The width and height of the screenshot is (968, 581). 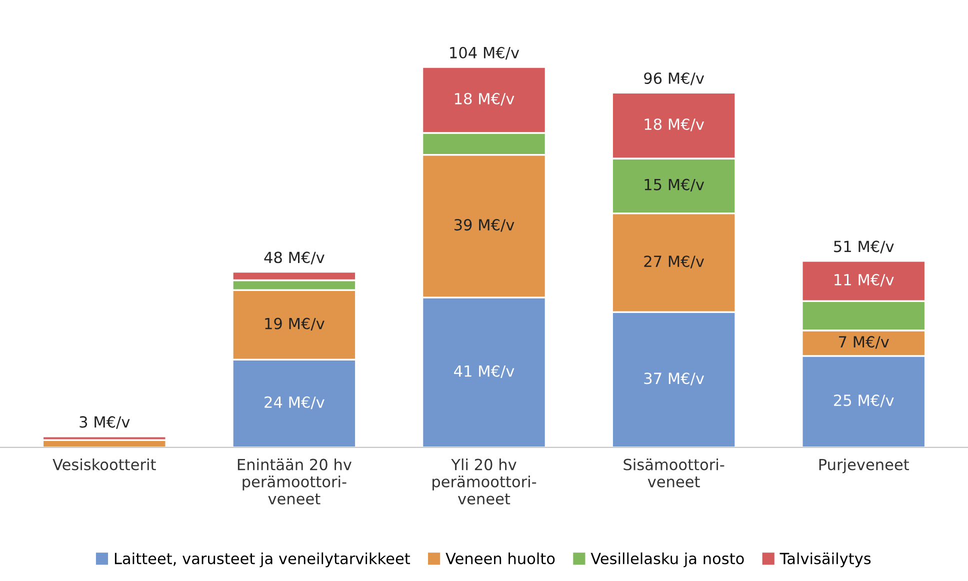 I want to click on data-label: 27 M€/v, so click(x=674, y=262).